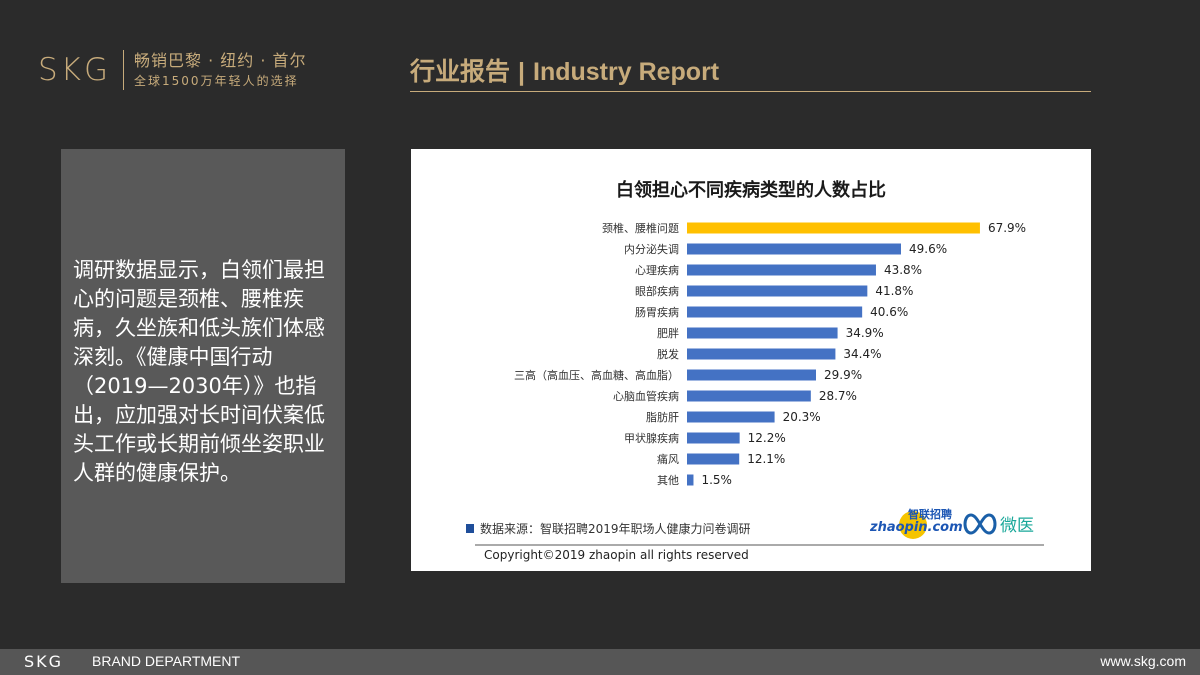  Describe the element at coordinates (767, 438) in the screenshot. I see `value-label: 12.2%` at that location.